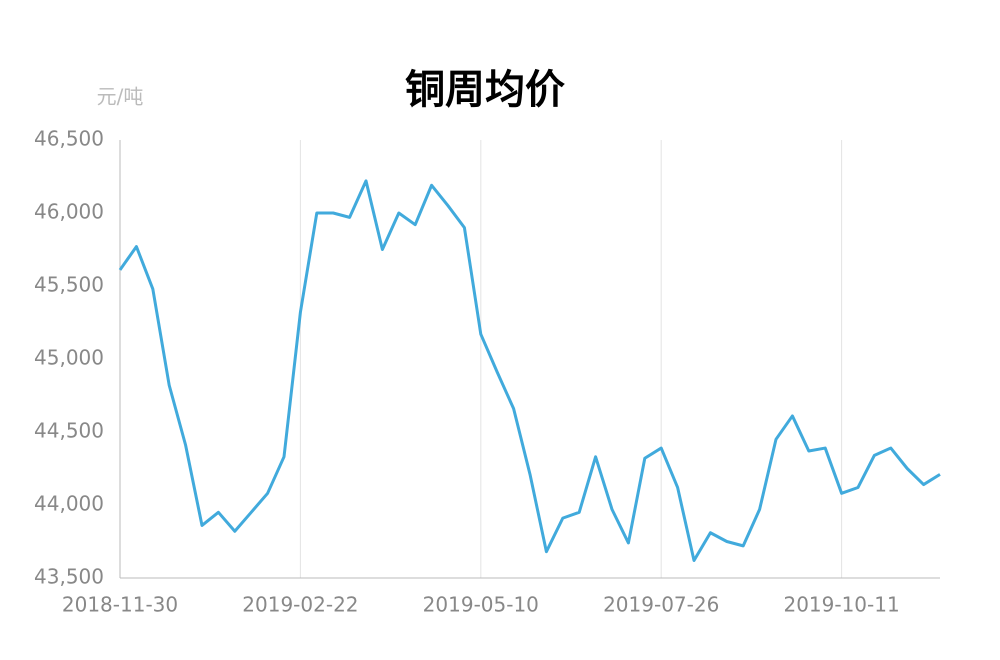 This screenshot has height=660, width=1000. What do you see at coordinates (69, 285) in the screenshot?
I see `y-tick-label: 45,500` at bounding box center [69, 285].